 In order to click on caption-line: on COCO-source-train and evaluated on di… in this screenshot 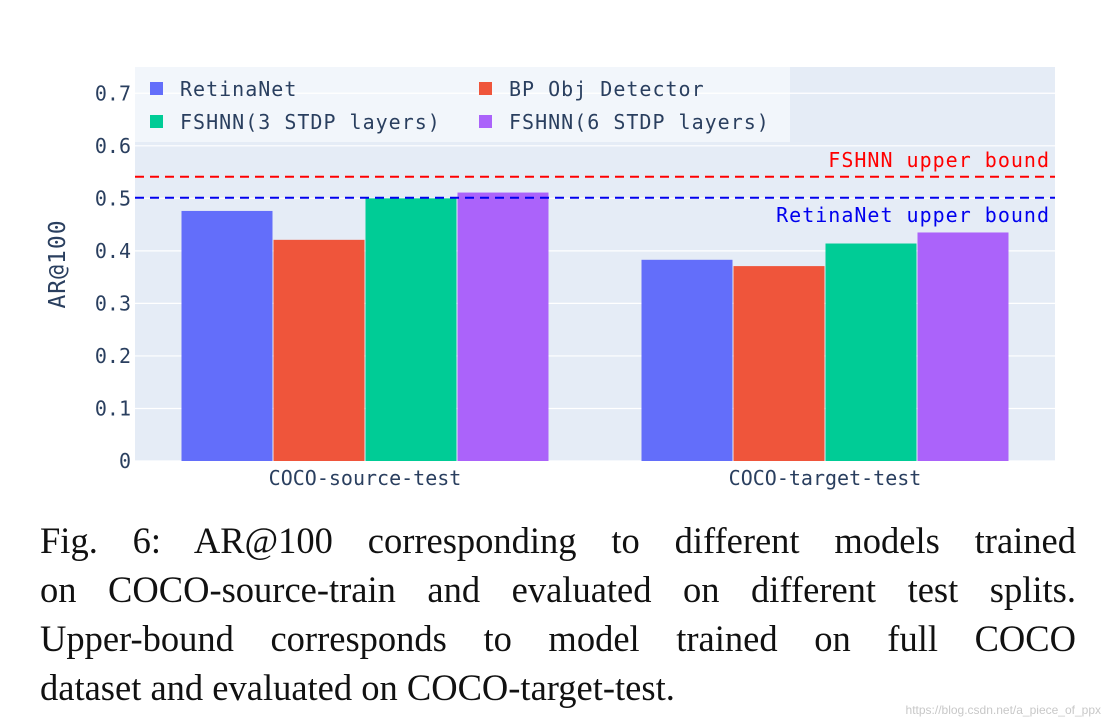, I will do `click(558, 589)`.